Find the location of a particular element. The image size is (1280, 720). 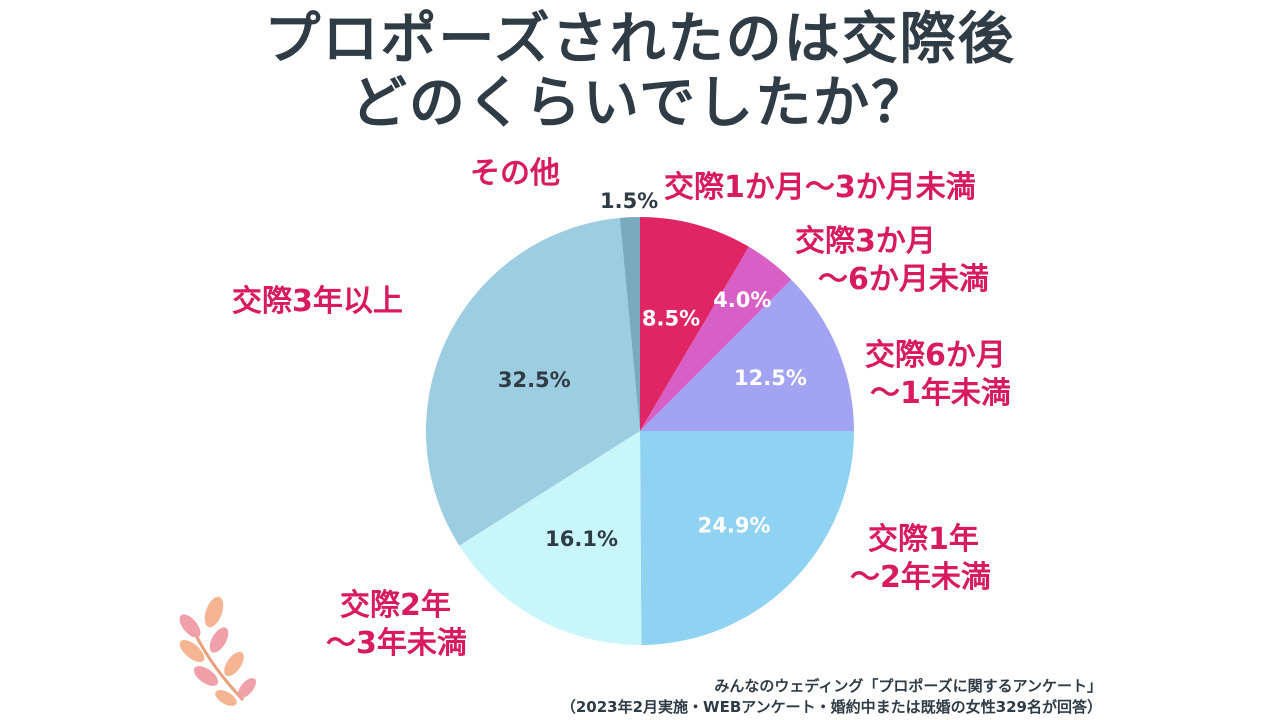

slice-label-1-3-months: 交際1か月～3か月未満 is located at coordinates (820, 187).